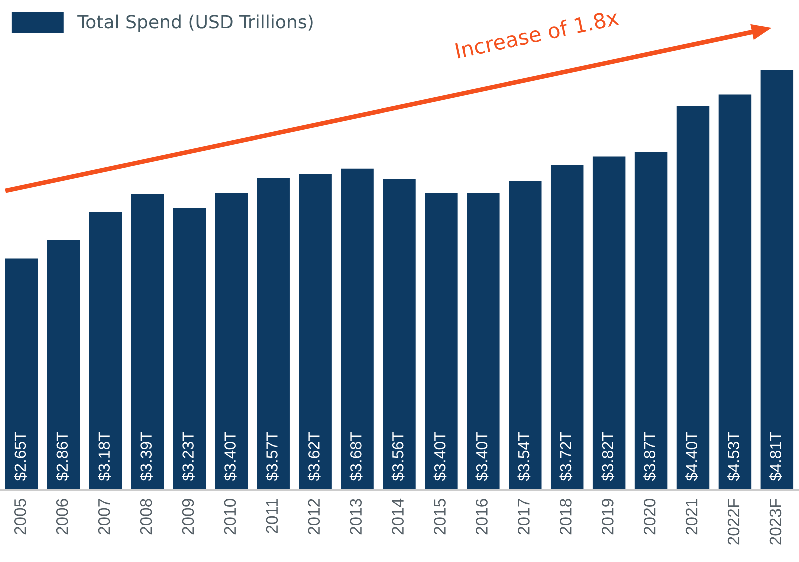  Describe the element at coordinates (734, 457) in the screenshot. I see `data-label: $4.53T` at that location.